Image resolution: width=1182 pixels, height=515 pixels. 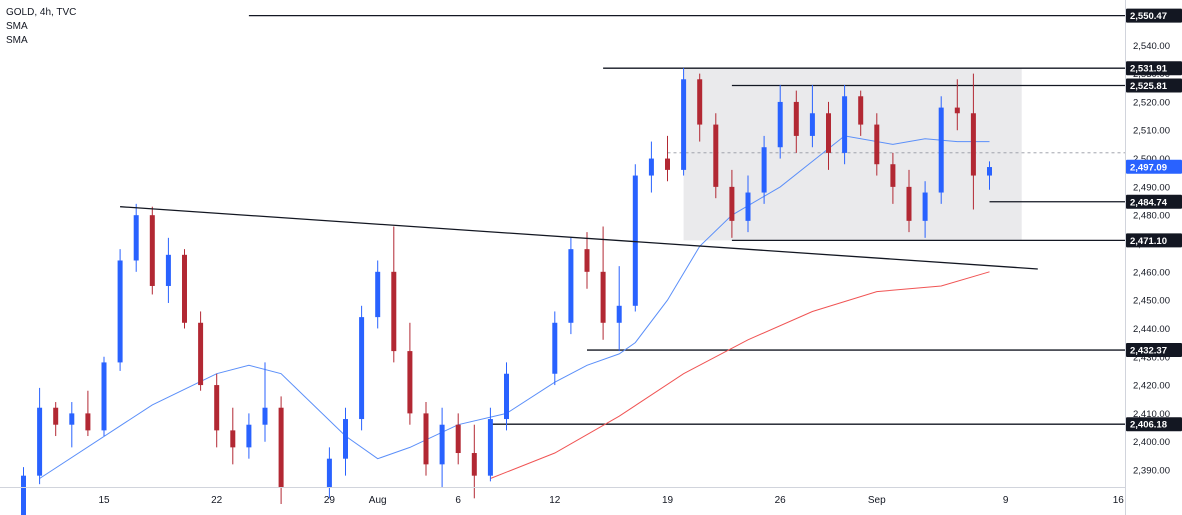 I want to click on x-tick-label: 22, so click(x=217, y=500).